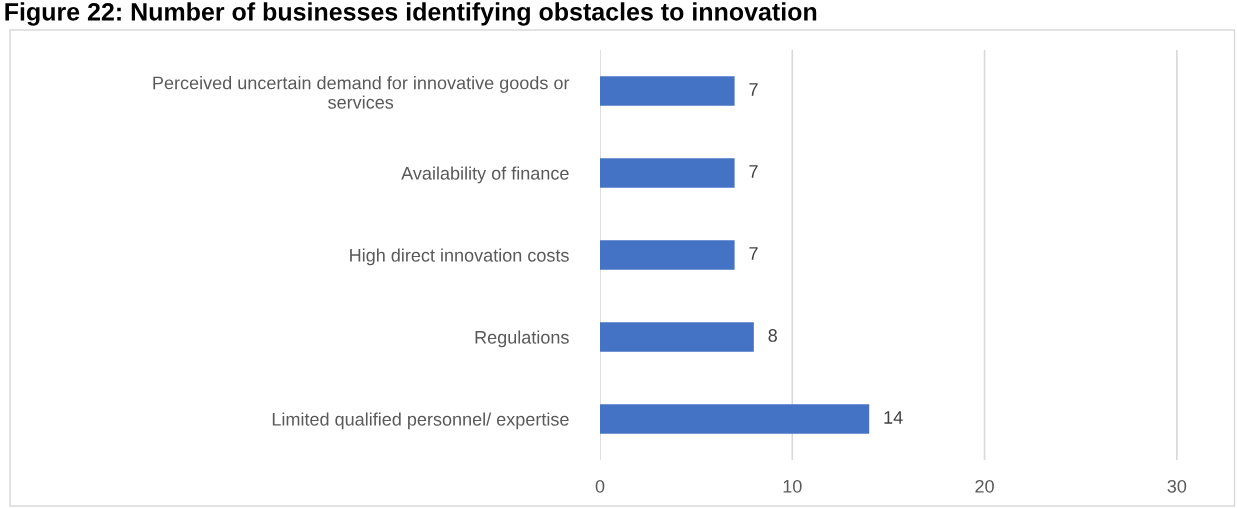  I want to click on x-tick-label: 30, so click(1177, 486).